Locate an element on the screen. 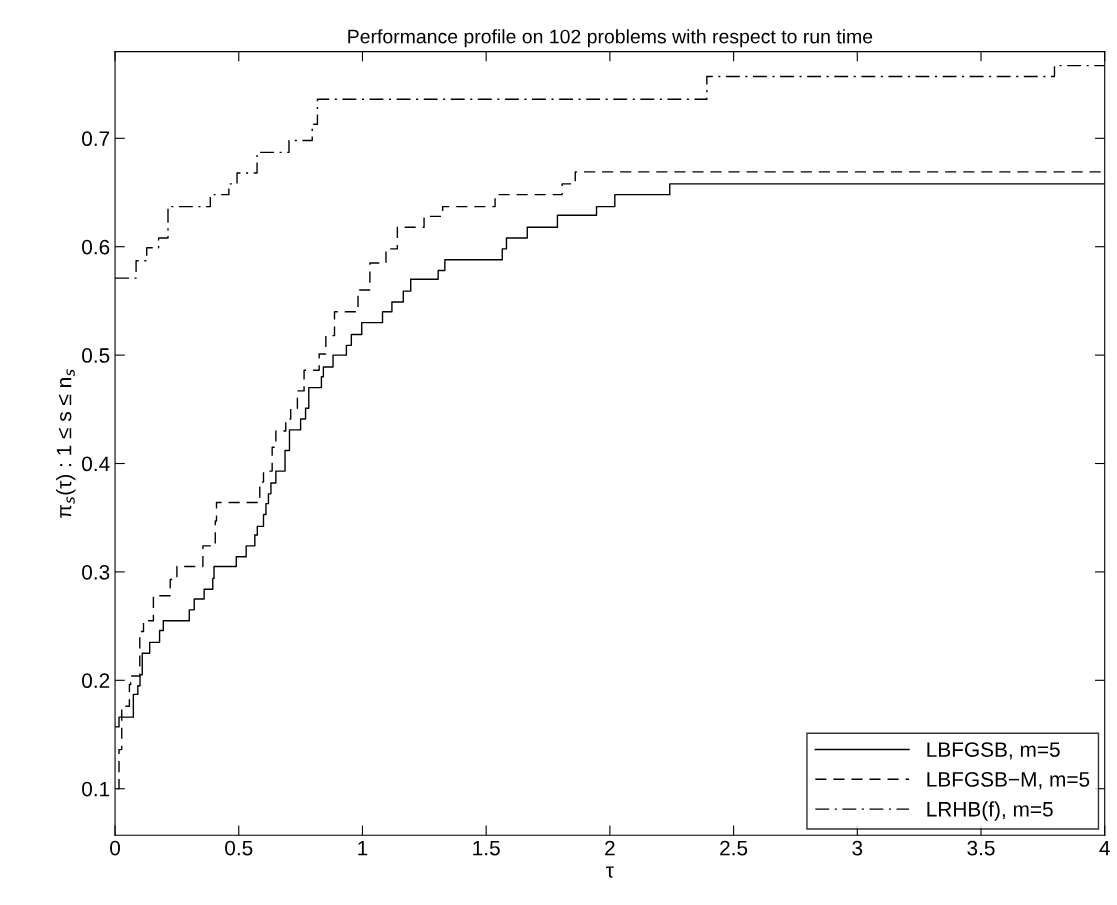  x-axis-title: τ is located at coordinates (610, 872).